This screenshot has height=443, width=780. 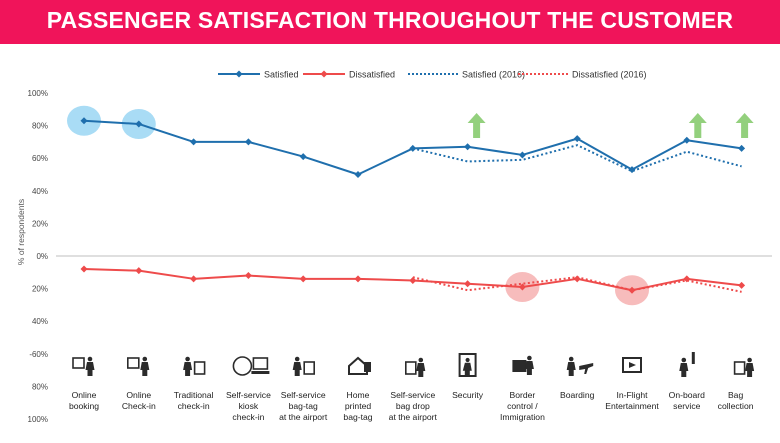 What do you see at coordinates (242, 366) in the screenshot?
I see `kiosk-ring` at bounding box center [242, 366].